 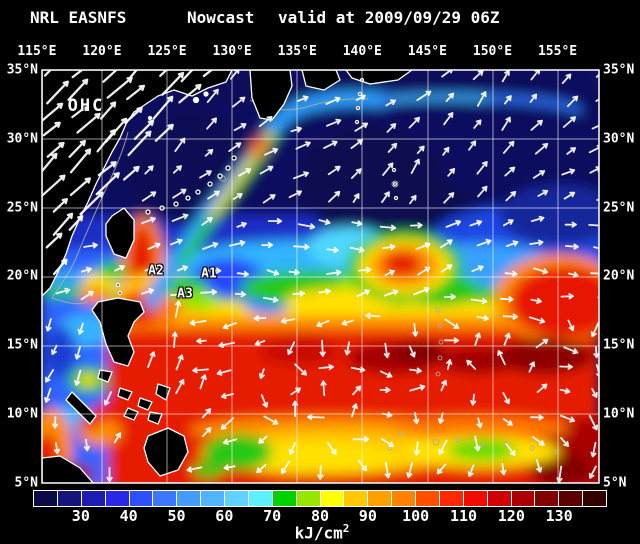 I want to click on taiwan, so click(x=120, y=233).